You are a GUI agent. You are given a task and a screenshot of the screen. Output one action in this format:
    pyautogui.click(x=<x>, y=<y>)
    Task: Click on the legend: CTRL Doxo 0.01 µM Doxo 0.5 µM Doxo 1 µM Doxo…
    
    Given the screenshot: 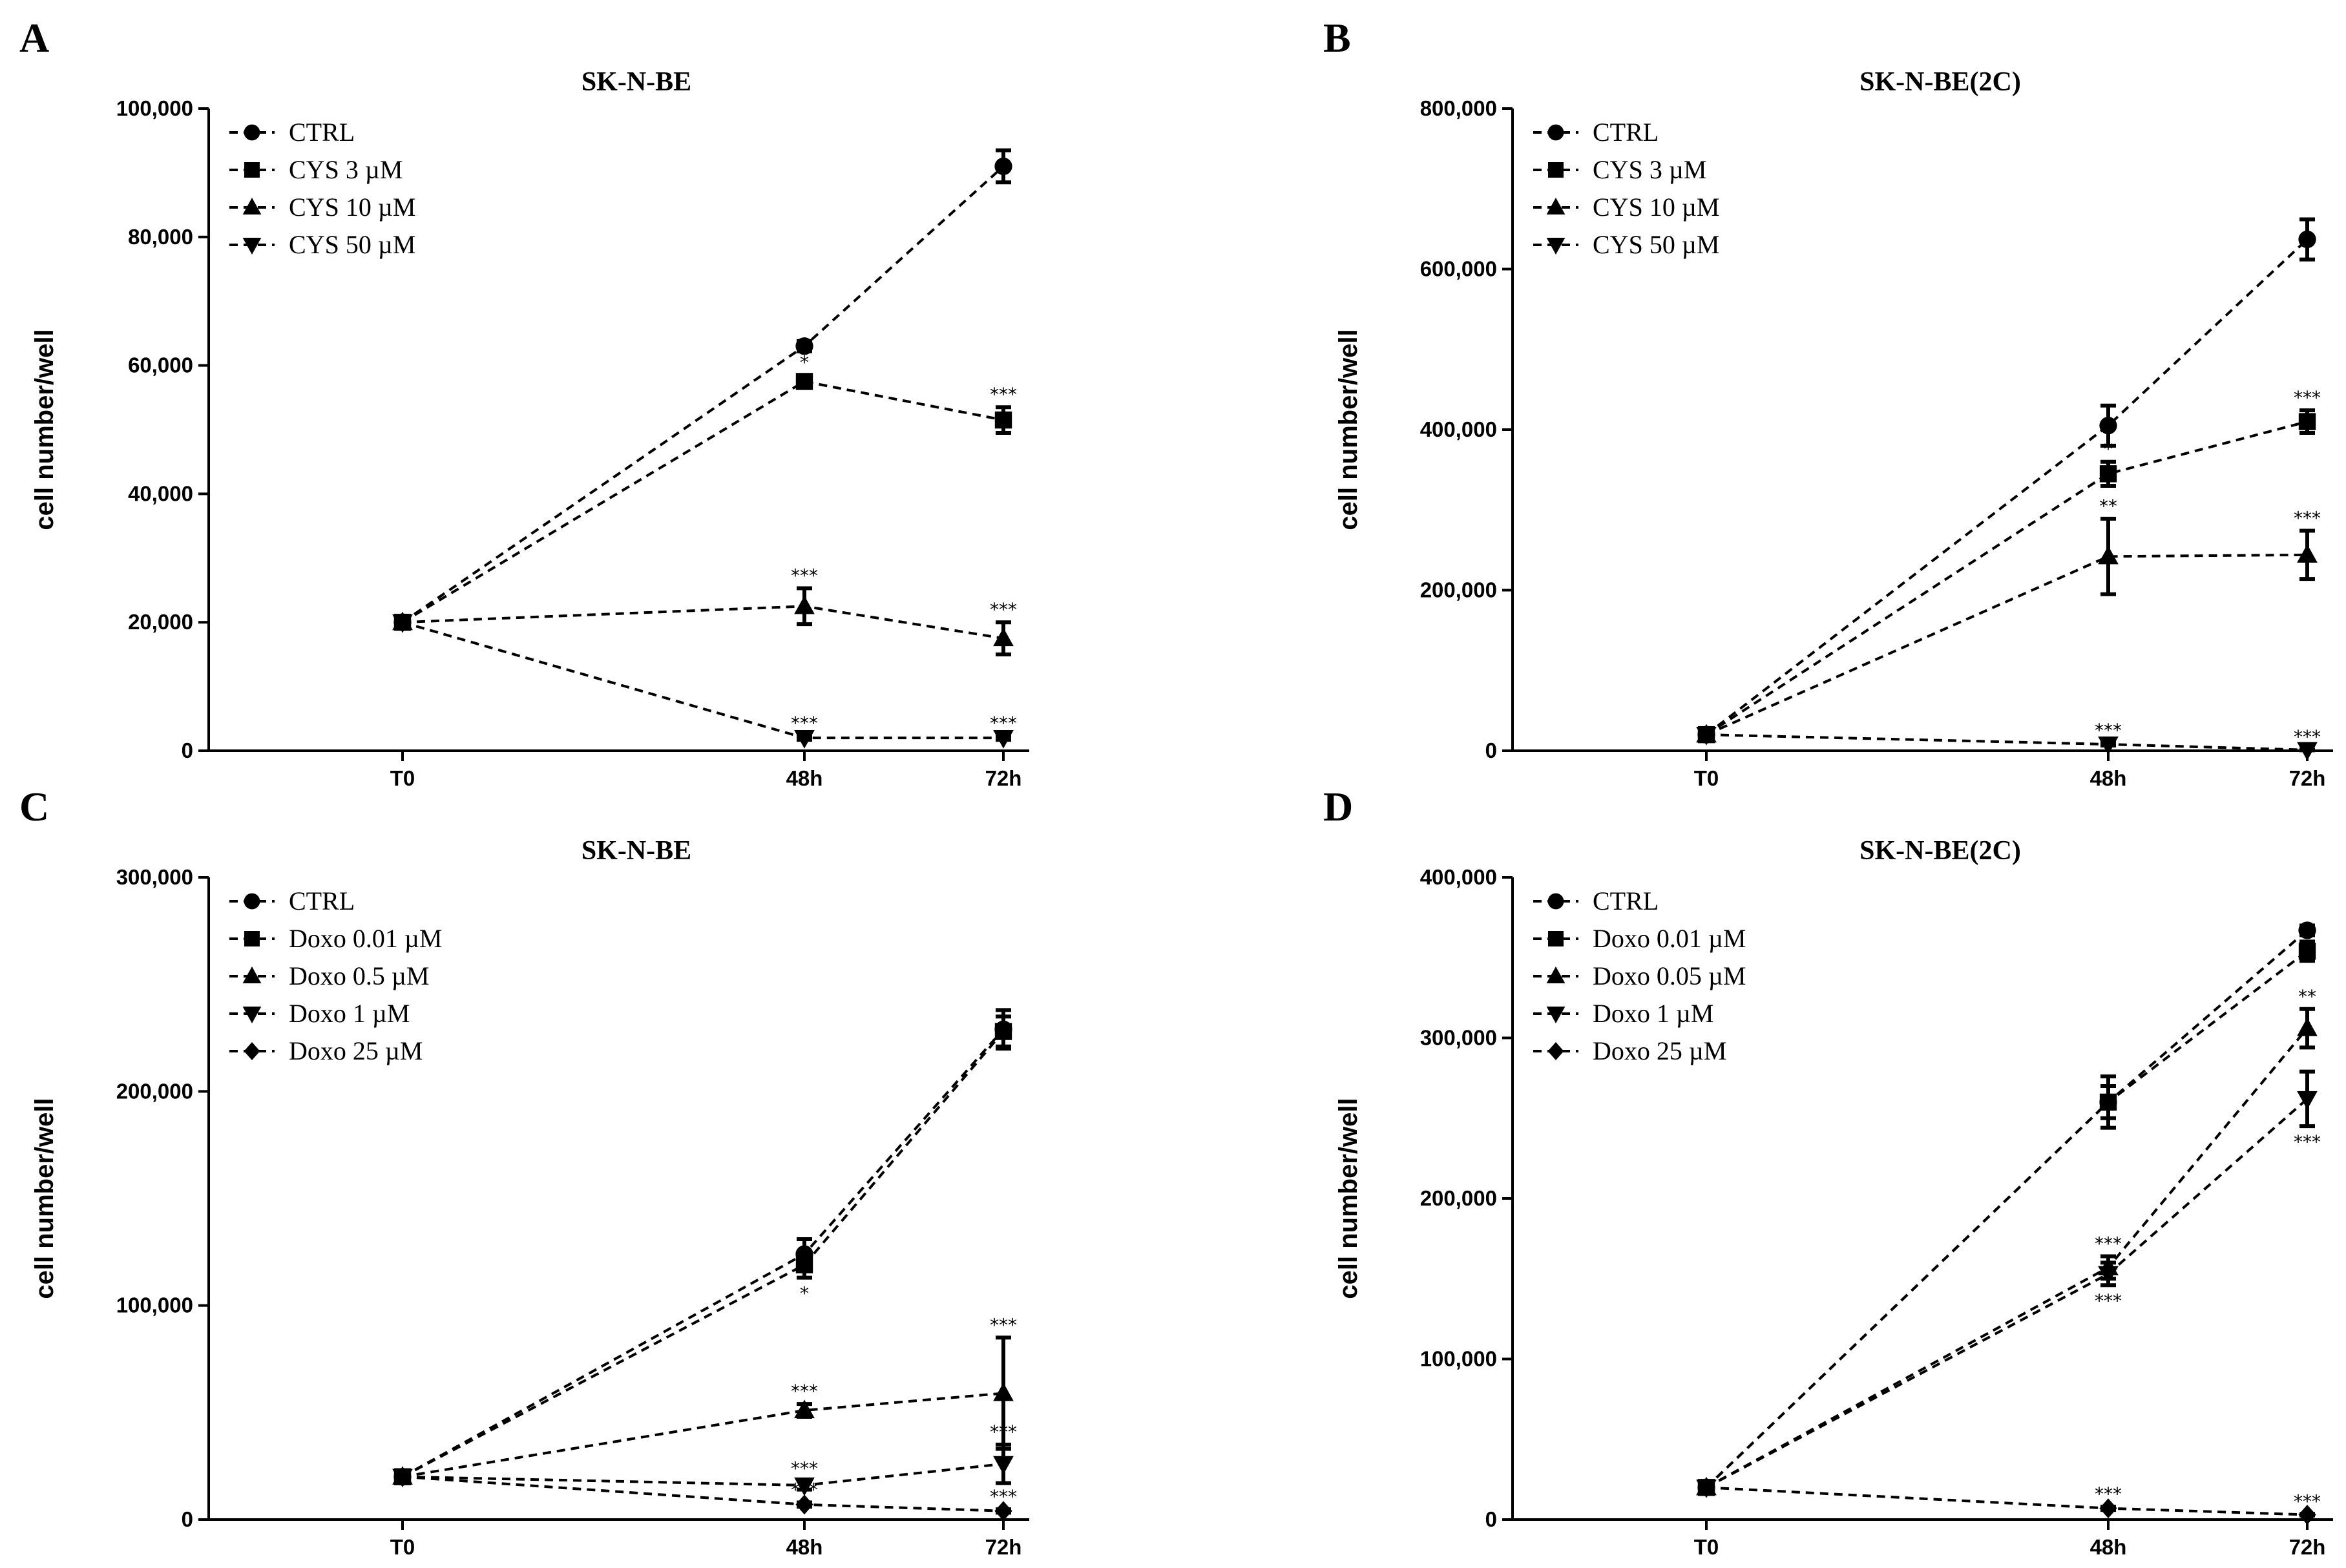 What is the action you would take?
    pyautogui.click(x=336, y=975)
    